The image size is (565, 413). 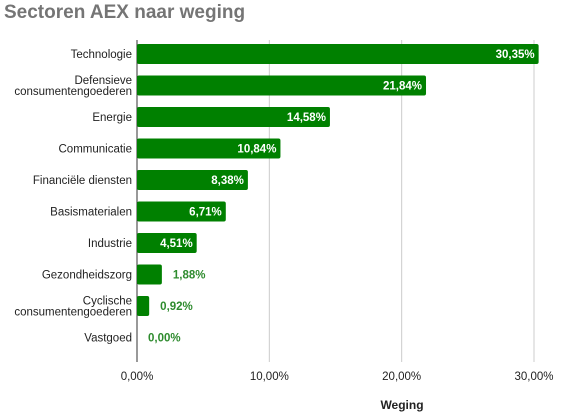 I want to click on category-label: Technologie, so click(x=101, y=55).